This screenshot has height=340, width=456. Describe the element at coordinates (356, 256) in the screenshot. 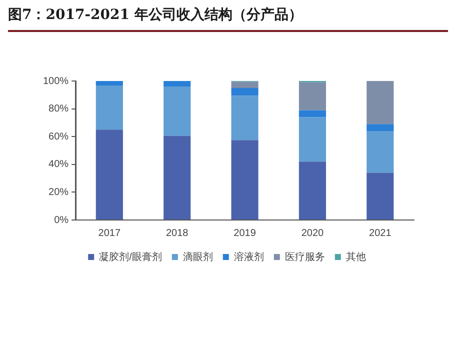

I see `legend-label: 其他` at that location.